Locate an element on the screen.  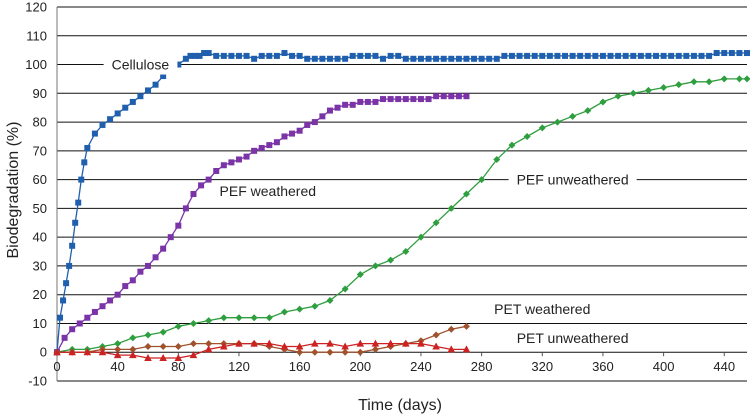
series-line-pet-unweathered is located at coordinates (262, 350).